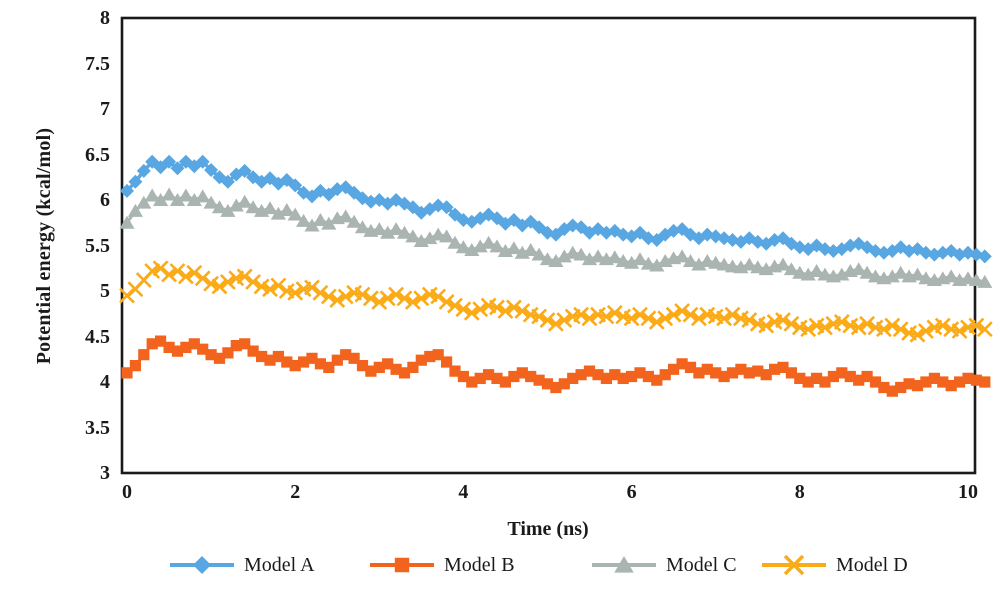 The height and width of the screenshot is (591, 1000). I want to click on legend-label: Model B, so click(479, 564).